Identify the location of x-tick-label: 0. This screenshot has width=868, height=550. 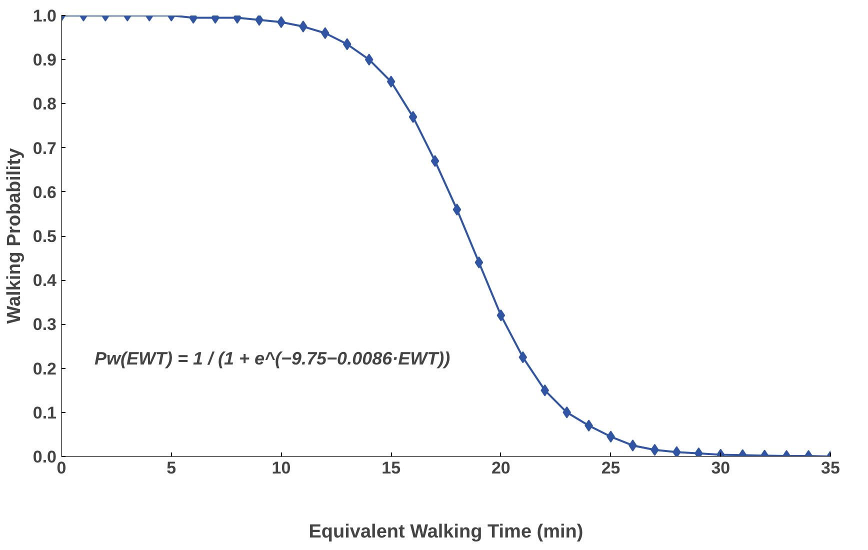
(61, 468).